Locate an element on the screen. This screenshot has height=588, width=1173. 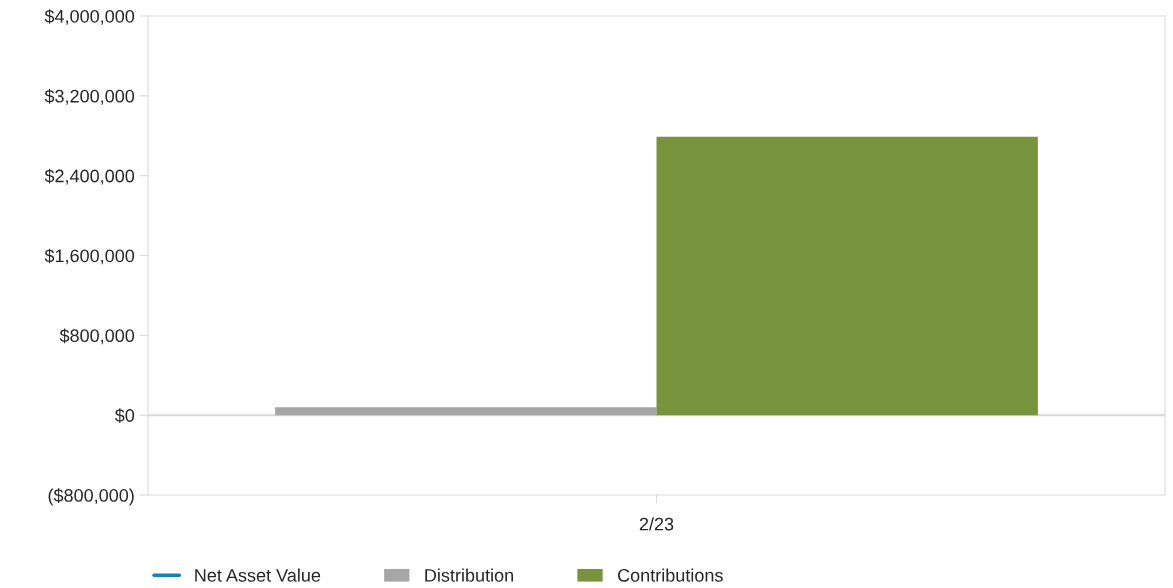
y-tick-label: $1,600,000 is located at coordinates (89, 256).